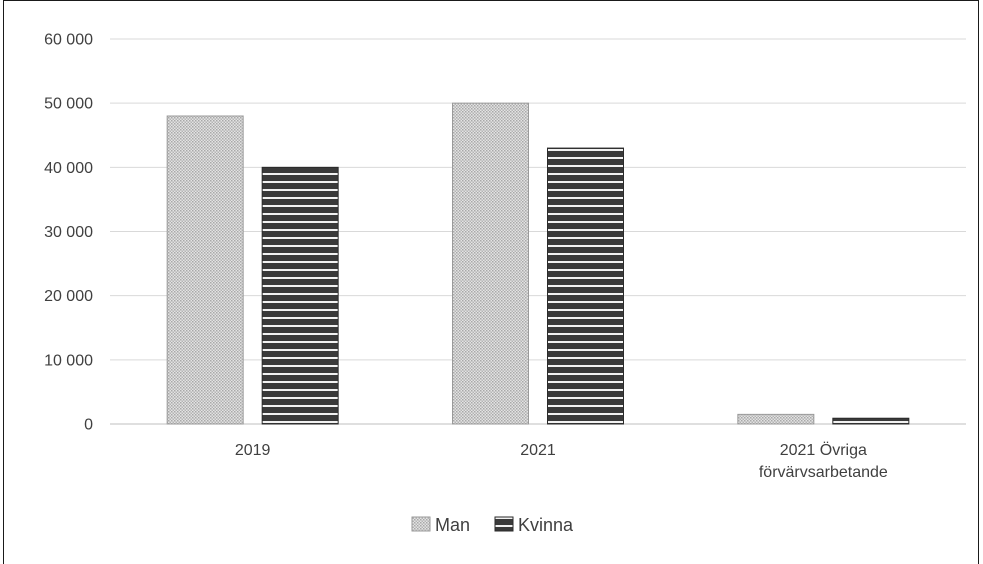 This screenshot has height=564, width=983. I want to click on y-tick-label: 0, so click(88, 425).